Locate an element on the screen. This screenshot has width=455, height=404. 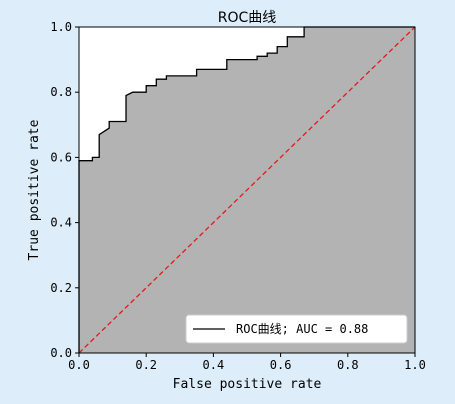
x-tick-label: 1.0 is located at coordinates (415, 365).